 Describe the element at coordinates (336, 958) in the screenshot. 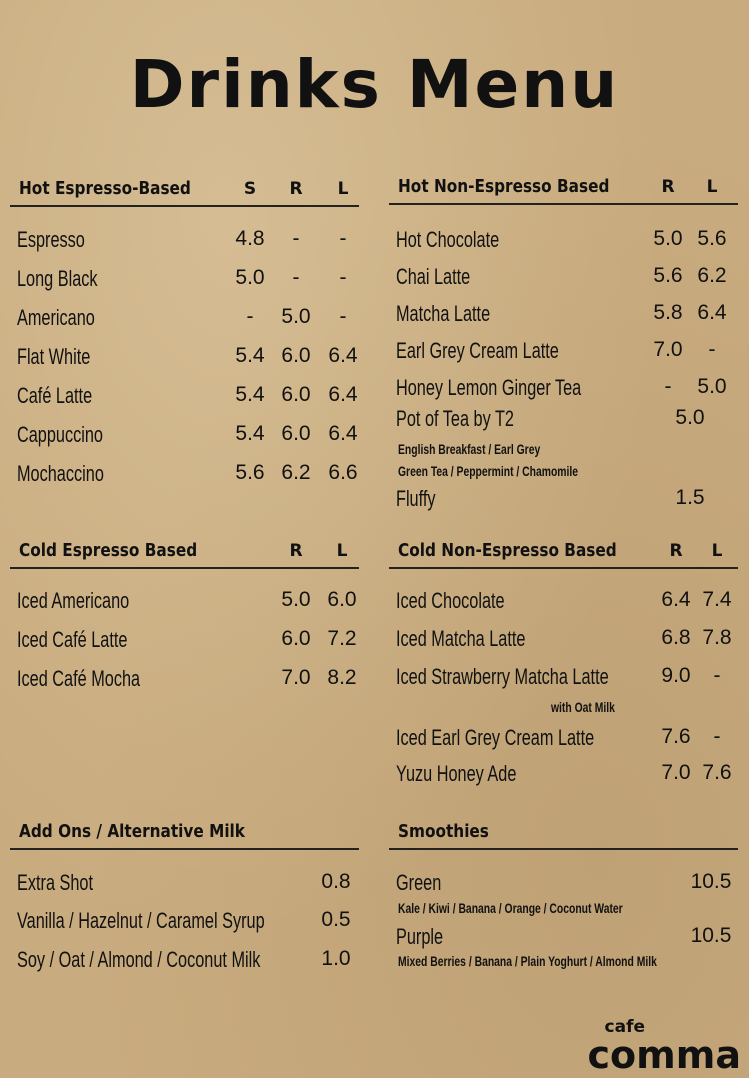

I see `menu-item-price: 1.0` at that location.